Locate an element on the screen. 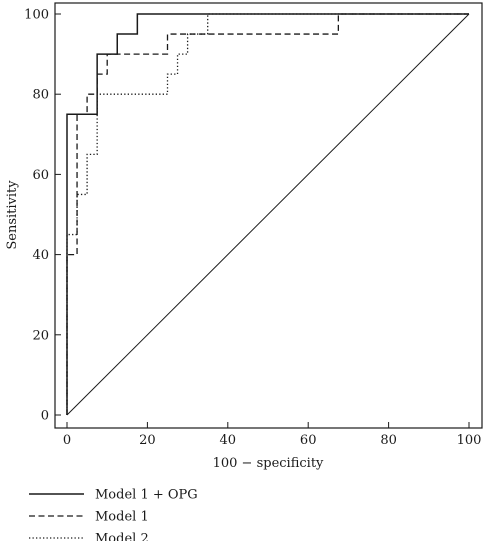 The image size is (483, 545). y-tick-label: 100 is located at coordinates (36, 15).